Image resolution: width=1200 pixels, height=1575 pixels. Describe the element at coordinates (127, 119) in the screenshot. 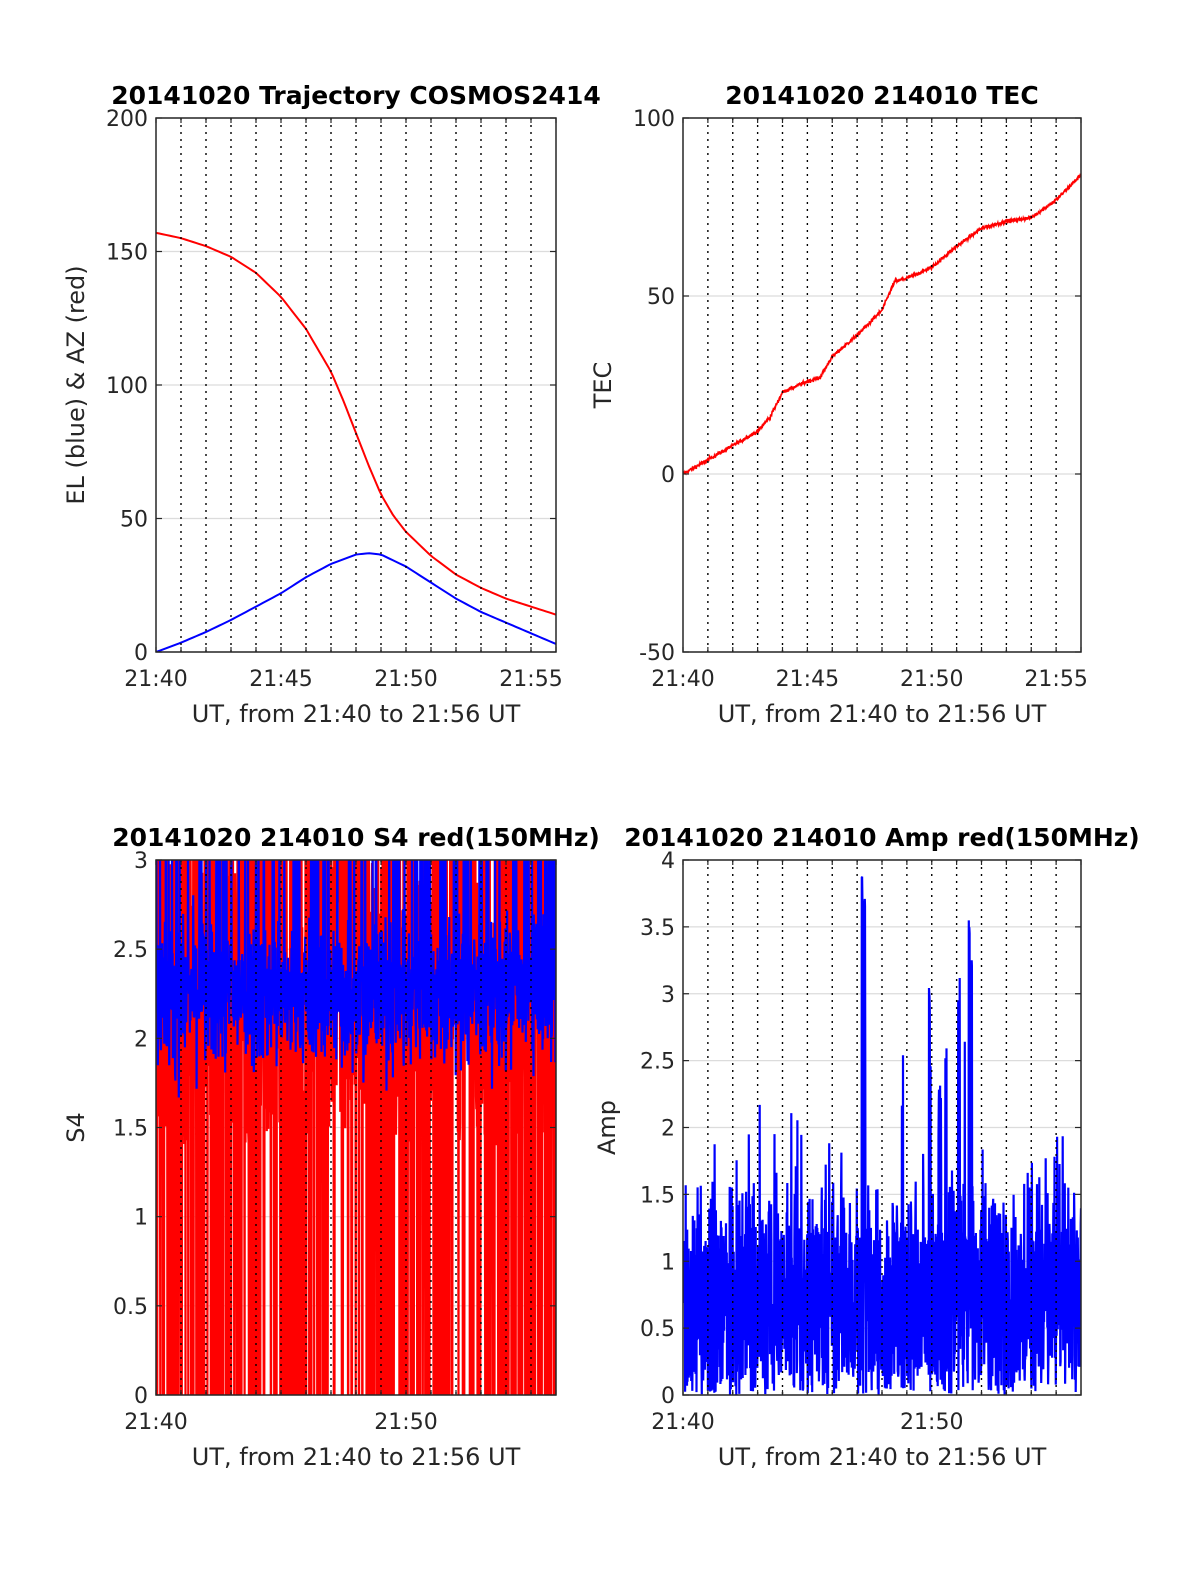

I see `y-tick-label: 200` at that location.